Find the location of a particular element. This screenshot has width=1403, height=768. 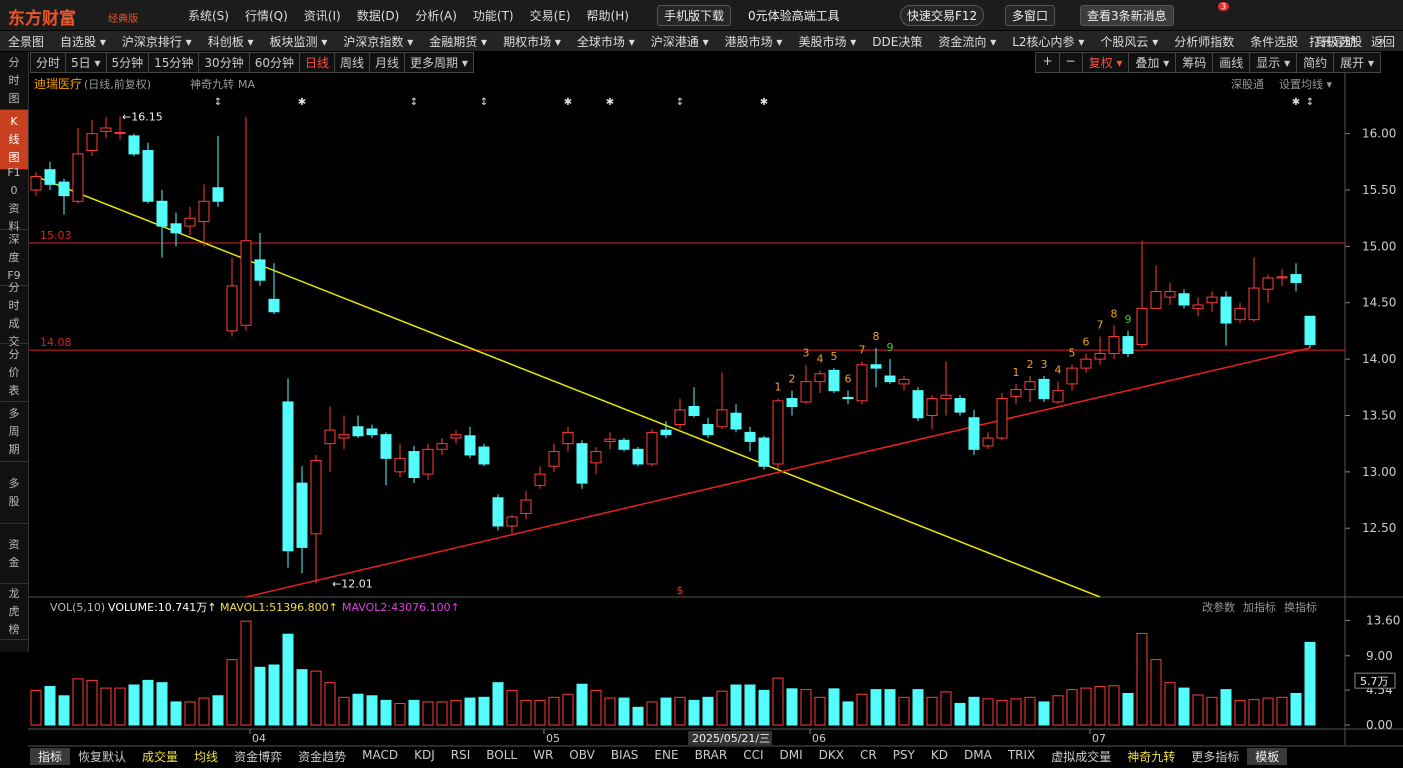

sidebar-tab: 分价表 is located at coordinates (14, 373).